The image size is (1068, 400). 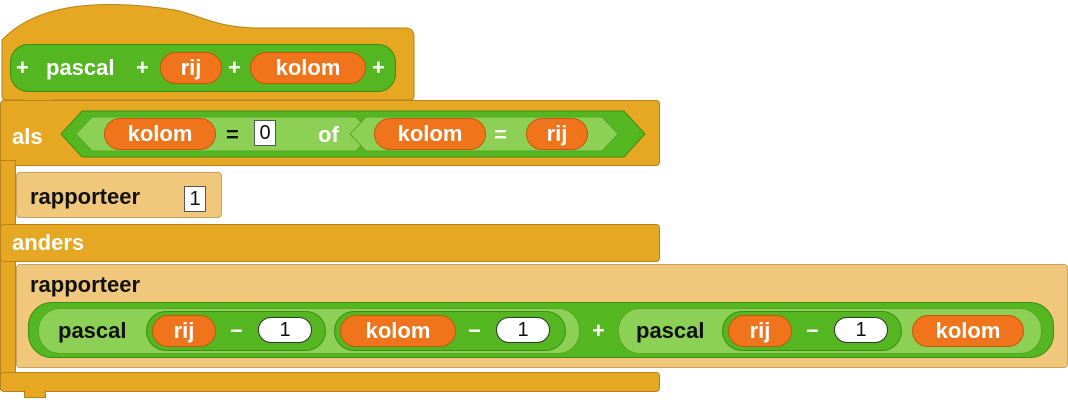 What do you see at coordinates (236, 330) in the screenshot?
I see `minus-op-1: −` at bounding box center [236, 330].